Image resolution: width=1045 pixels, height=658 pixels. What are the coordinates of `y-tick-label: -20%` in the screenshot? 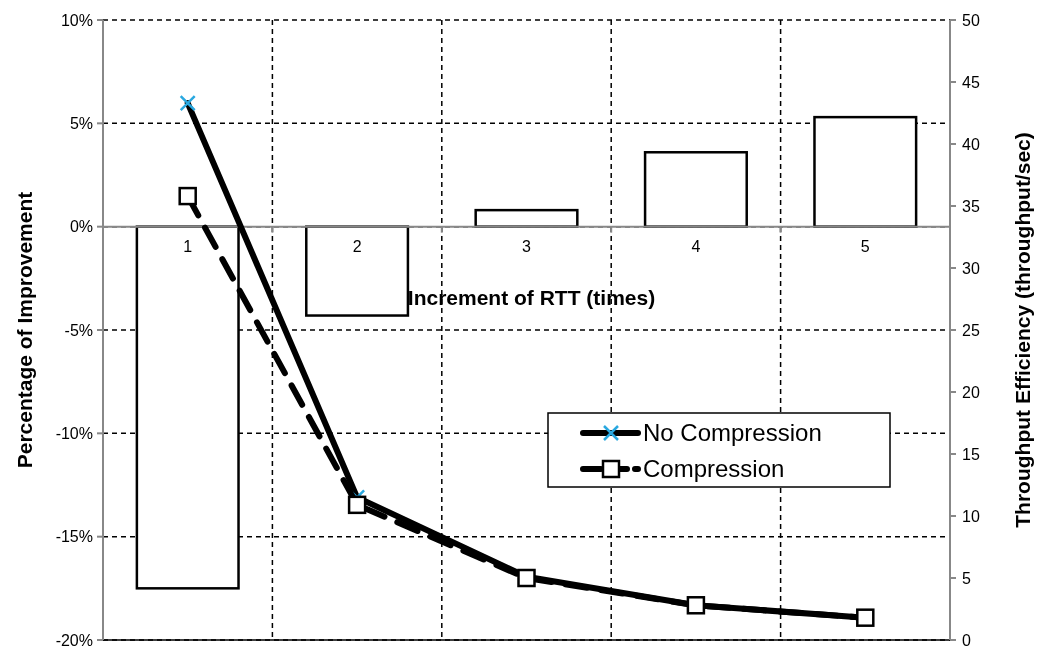 It's located at (74, 640).